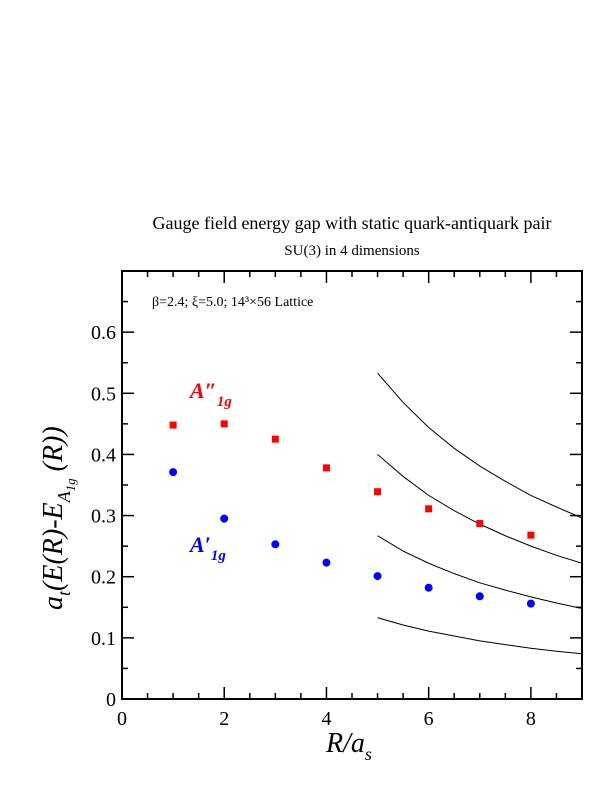  What do you see at coordinates (103, 578) in the screenshot?
I see `y-tick-label: 0.2` at bounding box center [103, 578].